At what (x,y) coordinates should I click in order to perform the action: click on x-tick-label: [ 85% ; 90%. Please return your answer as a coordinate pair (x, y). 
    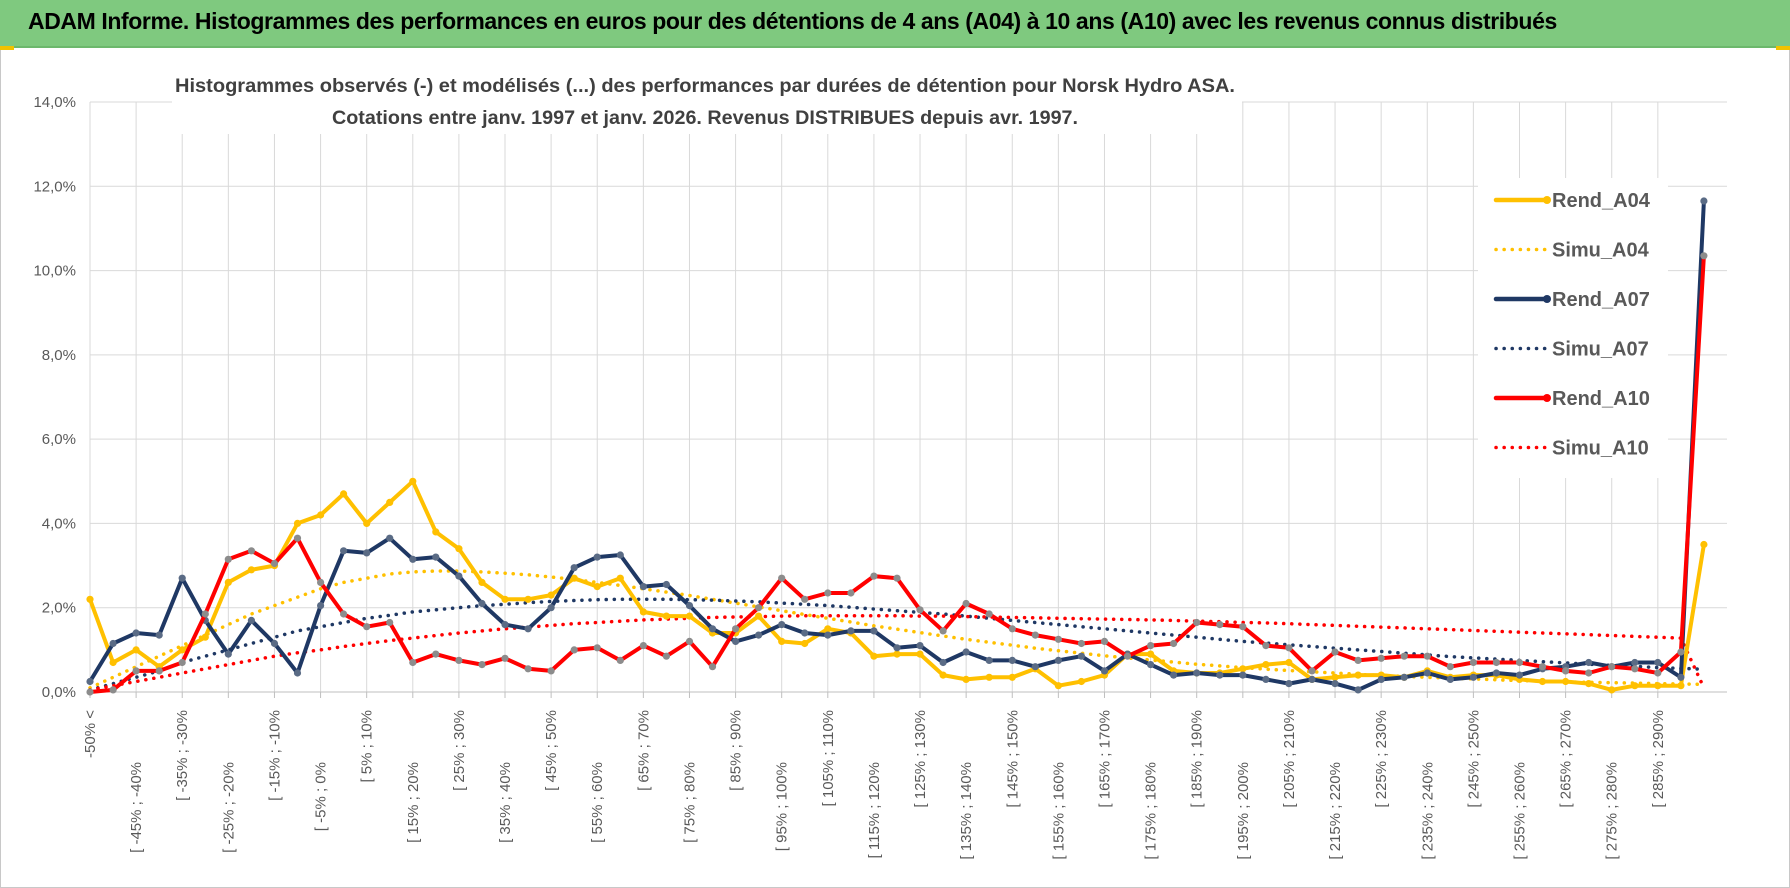
    Looking at the image, I should click on (736, 750).